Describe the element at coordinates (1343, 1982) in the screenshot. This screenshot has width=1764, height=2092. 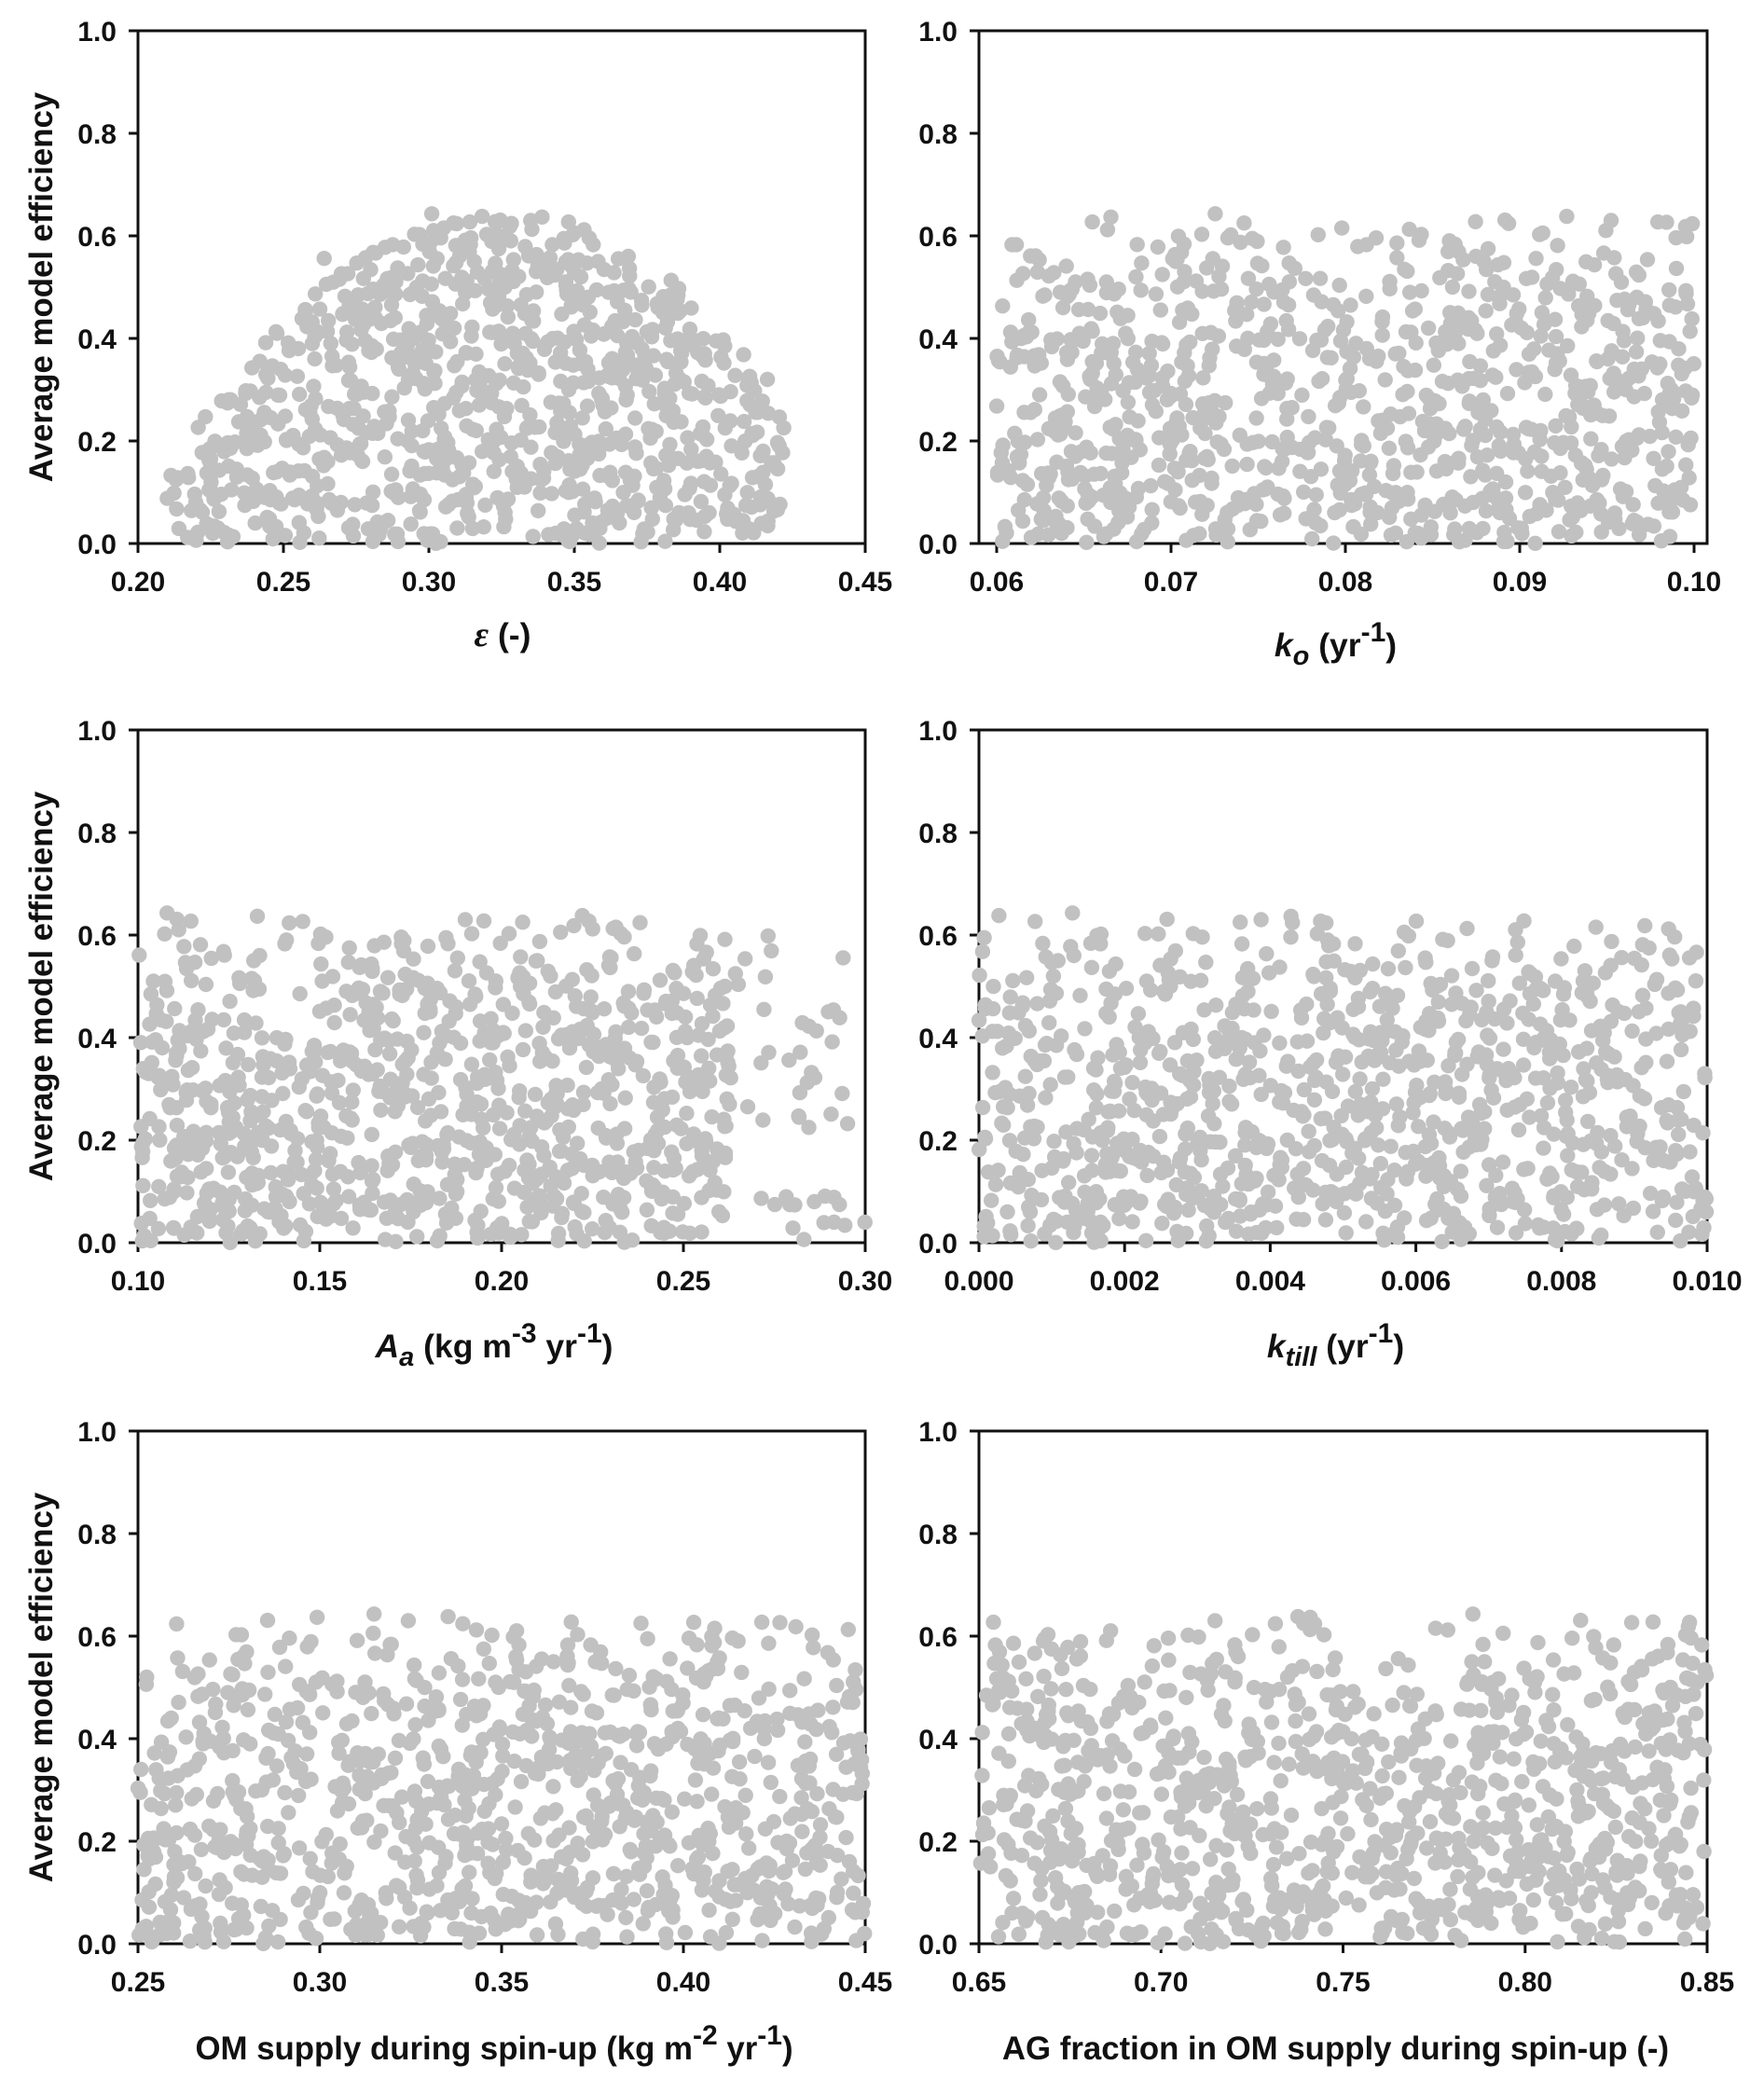
I see `svg-text: 0.75` at that location.